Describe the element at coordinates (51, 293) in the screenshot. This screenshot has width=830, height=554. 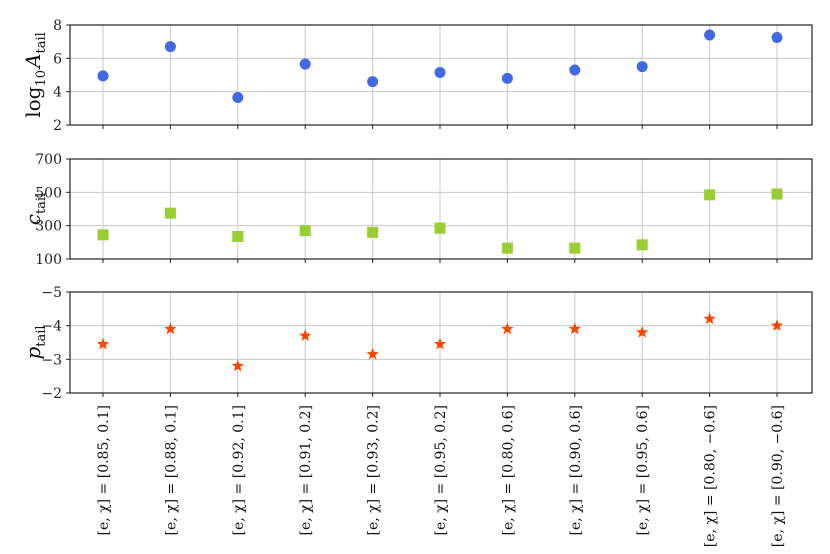
I see `y-tick-label: −5` at that location.